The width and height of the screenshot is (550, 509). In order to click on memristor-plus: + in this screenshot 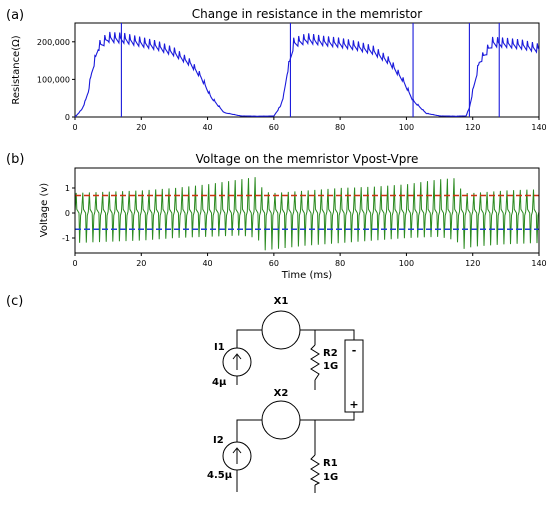, I will do `click(353, 404)`.